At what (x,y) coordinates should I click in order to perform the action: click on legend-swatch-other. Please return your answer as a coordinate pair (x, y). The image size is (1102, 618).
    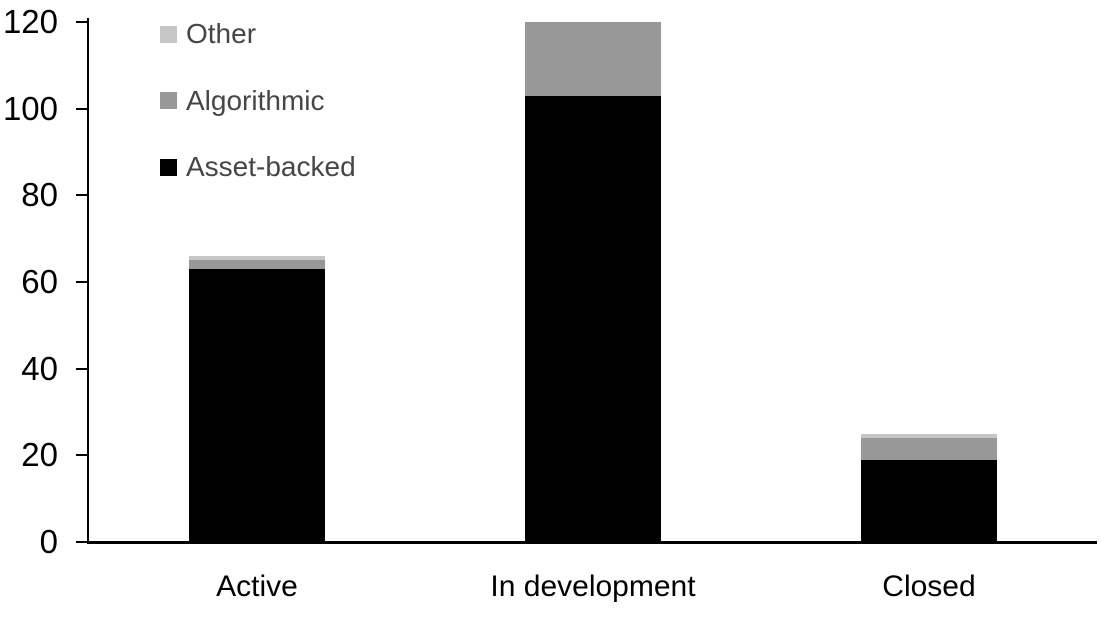
    Looking at the image, I should click on (168, 34).